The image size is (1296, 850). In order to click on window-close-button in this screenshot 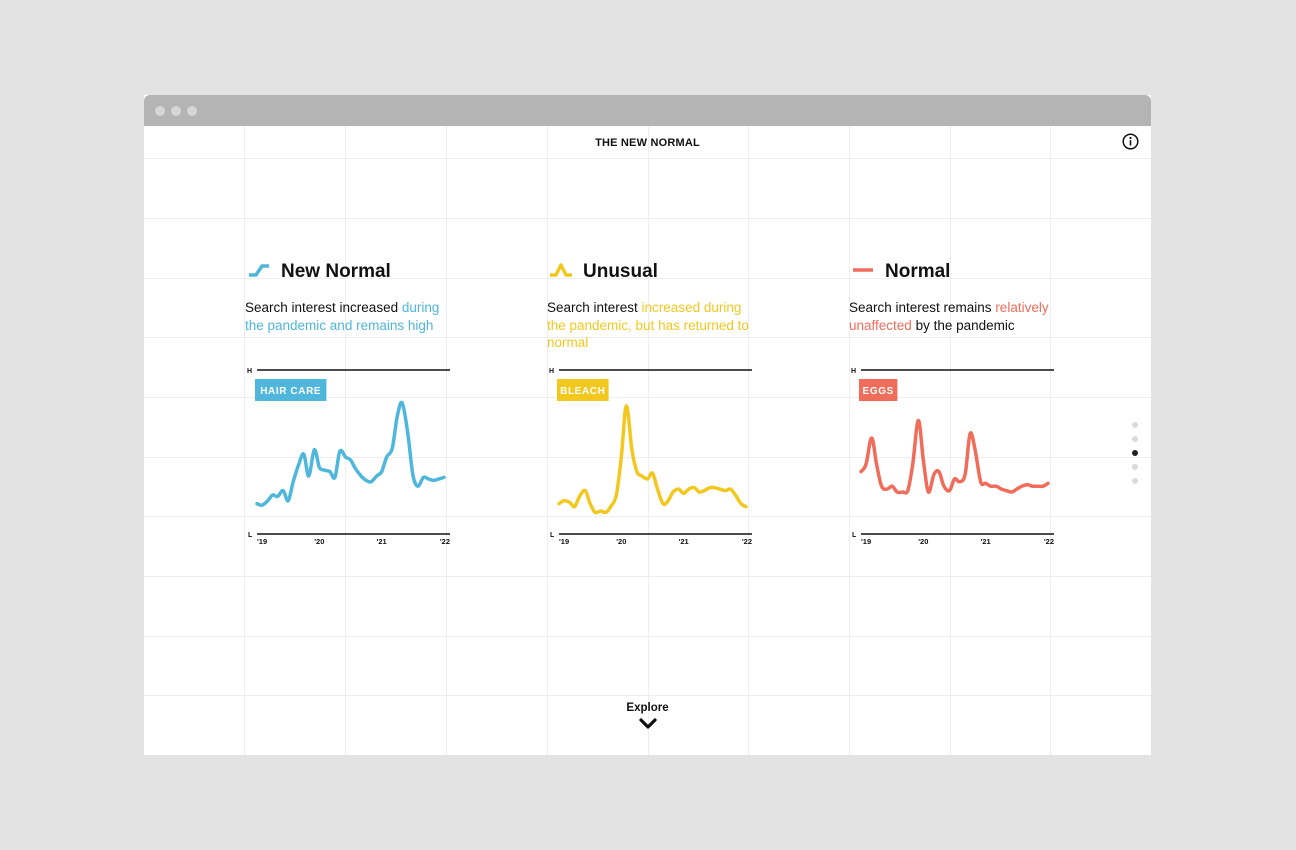, I will do `click(160, 111)`.